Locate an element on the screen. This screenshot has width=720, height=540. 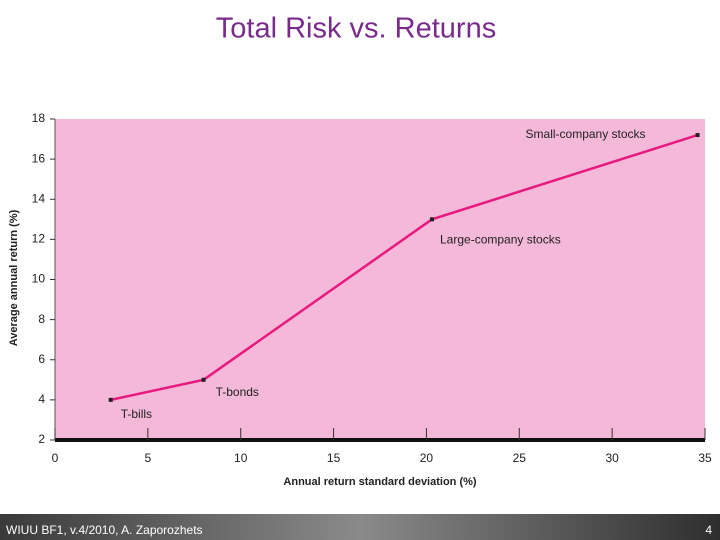
x-tick-label: 15 is located at coordinates (334, 458).